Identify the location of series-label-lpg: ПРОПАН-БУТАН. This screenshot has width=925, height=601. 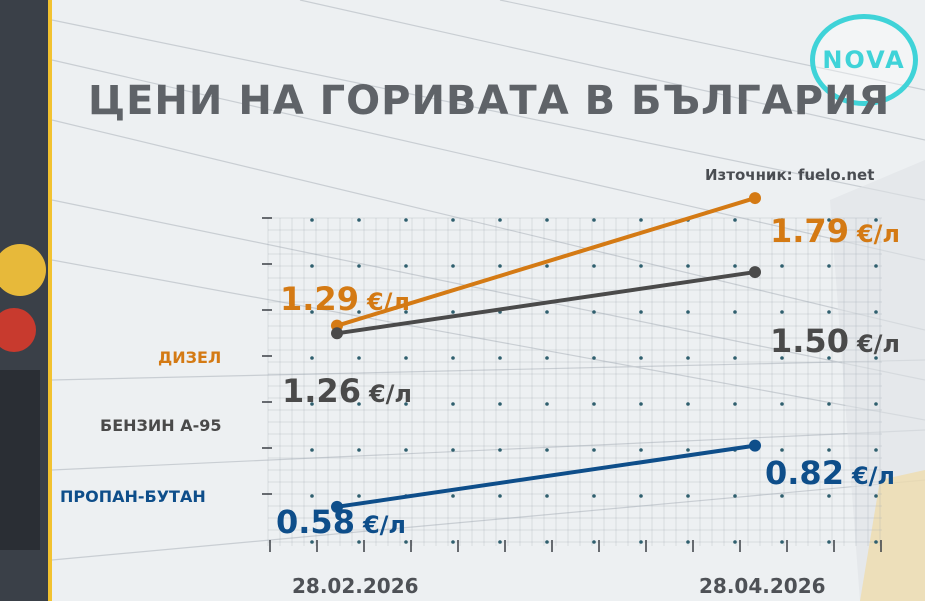
(133, 496).